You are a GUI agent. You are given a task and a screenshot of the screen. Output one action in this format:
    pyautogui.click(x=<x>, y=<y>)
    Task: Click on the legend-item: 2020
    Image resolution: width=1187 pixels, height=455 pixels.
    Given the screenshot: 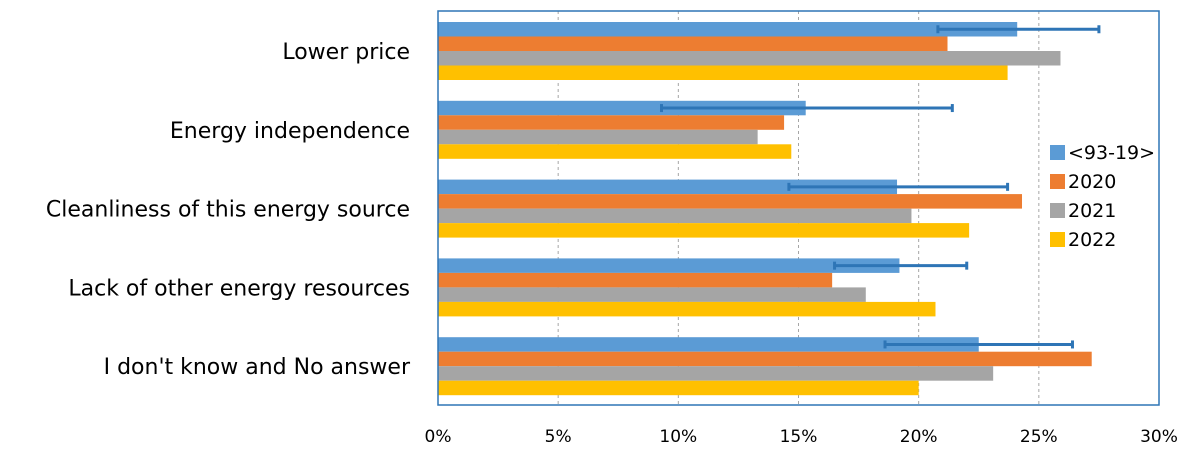 What is the action you would take?
    pyautogui.click(x=1083, y=182)
    